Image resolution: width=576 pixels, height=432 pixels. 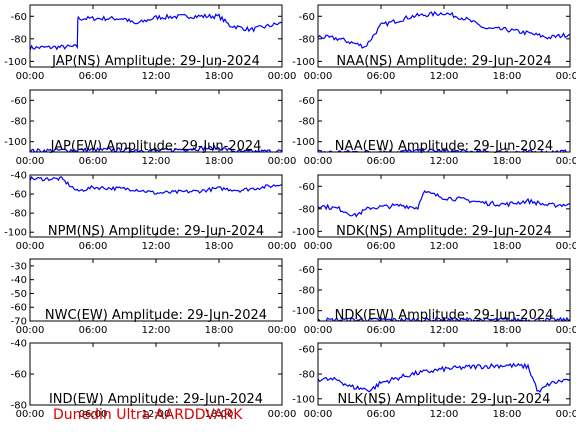 I want to click on panel-title: NAA(NS) Amplitude: 29-Jun-2024, so click(x=443, y=61).